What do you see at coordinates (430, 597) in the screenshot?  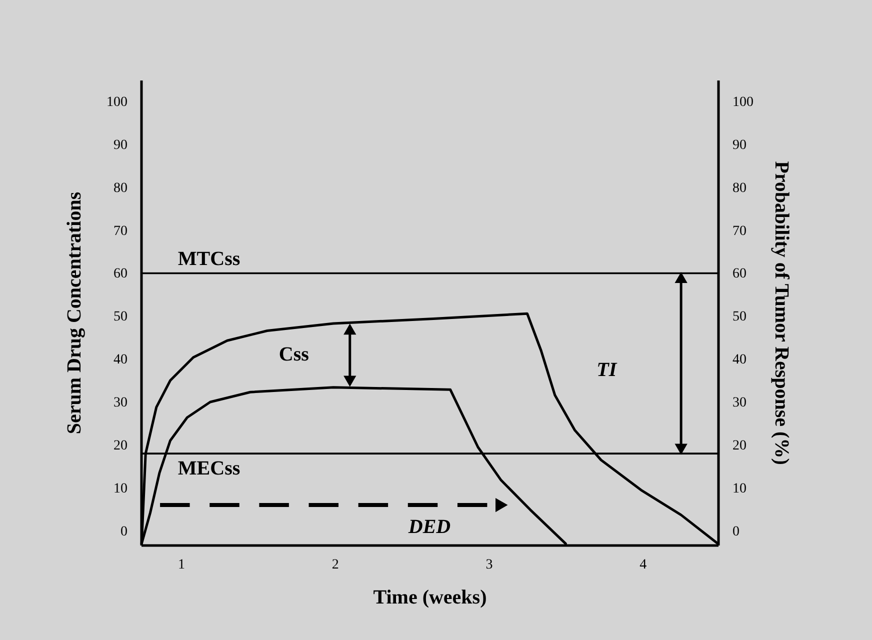 I see `x-axis-title: Time (weeks)` at bounding box center [430, 597].